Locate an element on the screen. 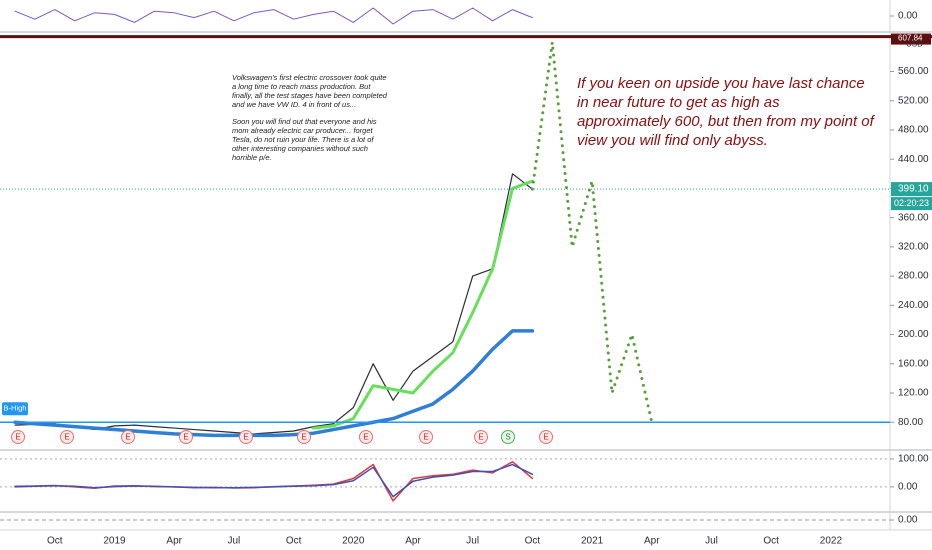 The image size is (932, 550). y-tick-label: 160.00 is located at coordinates (913, 363).